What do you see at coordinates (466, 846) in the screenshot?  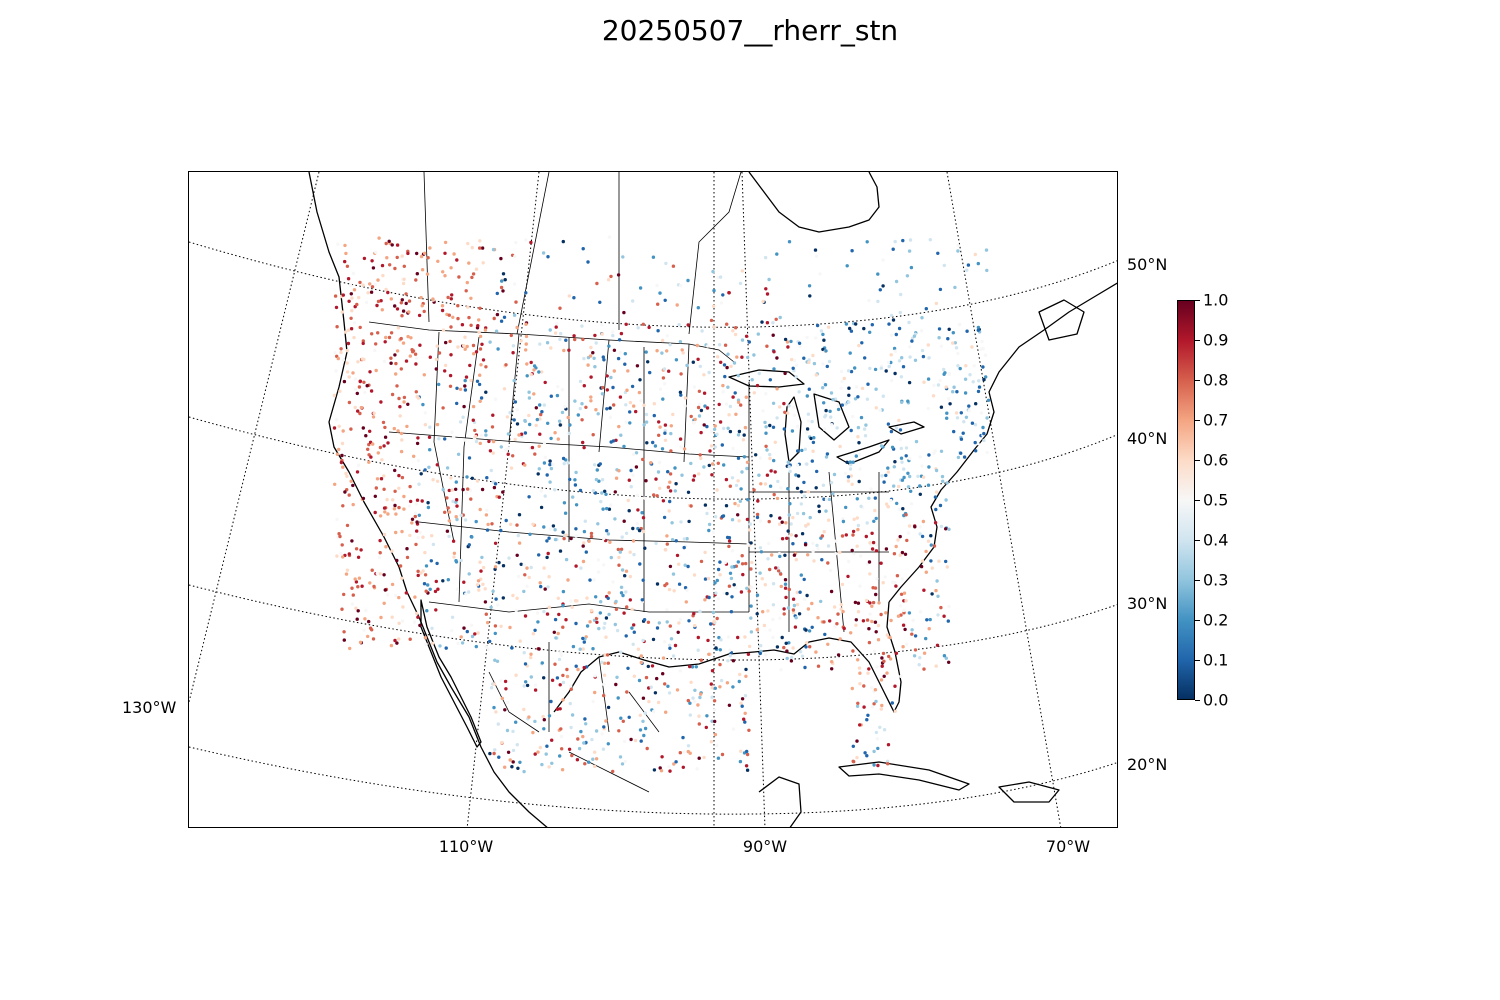 I see `lon-label-110w: 110°W` at bounding box center [466, 846].